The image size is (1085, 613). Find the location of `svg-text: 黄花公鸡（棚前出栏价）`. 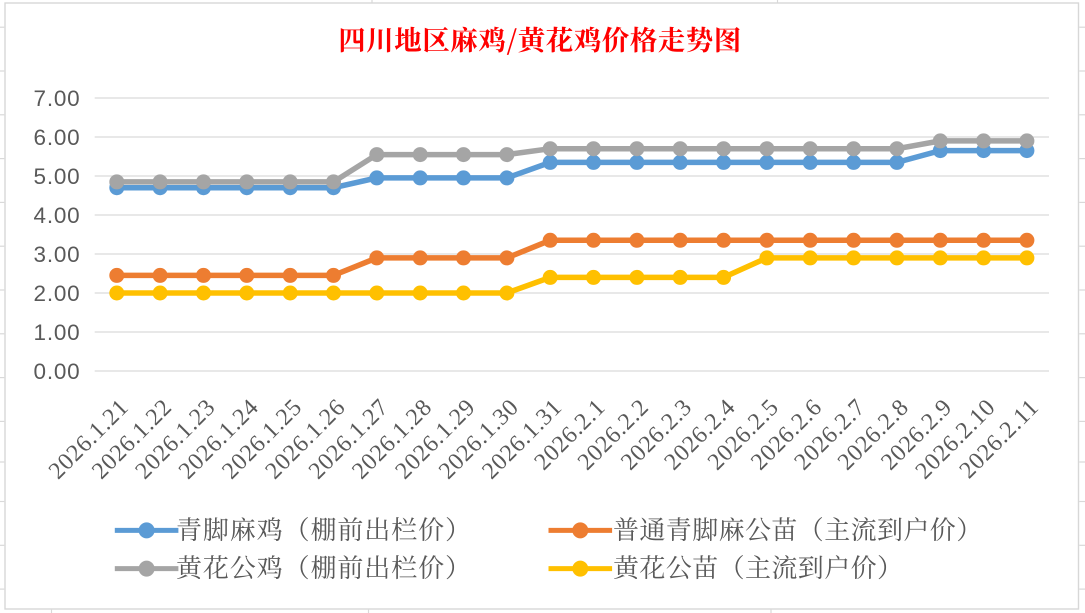

svg-text: 黄花公鸡（棚前出栏价） is located at coordinates (324, 566).